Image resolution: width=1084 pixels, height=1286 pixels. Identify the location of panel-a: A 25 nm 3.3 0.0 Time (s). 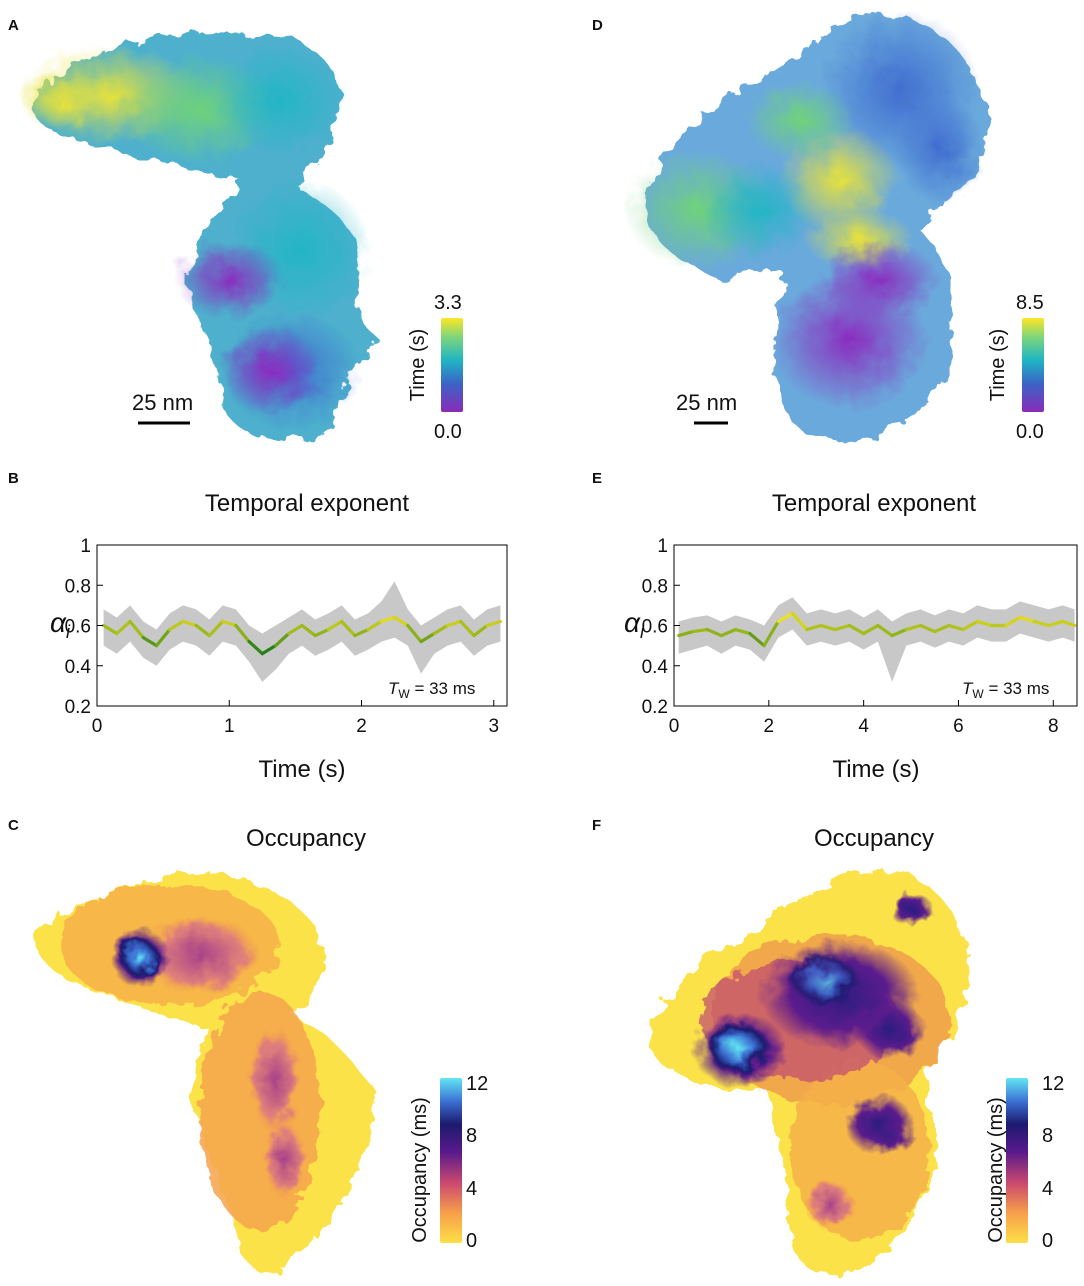
(235, 230).